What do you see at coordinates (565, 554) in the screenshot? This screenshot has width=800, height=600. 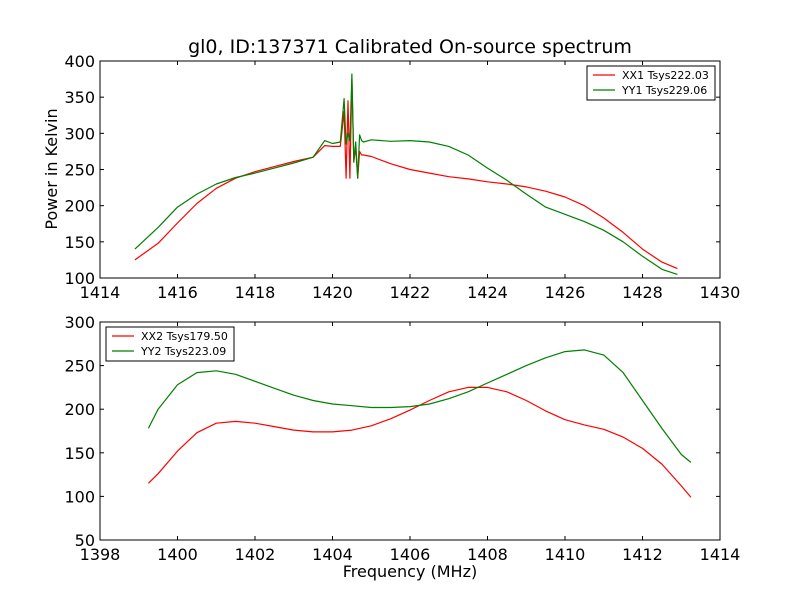 I see `x-tick-label: 1410` at bounding box center [565, 554].